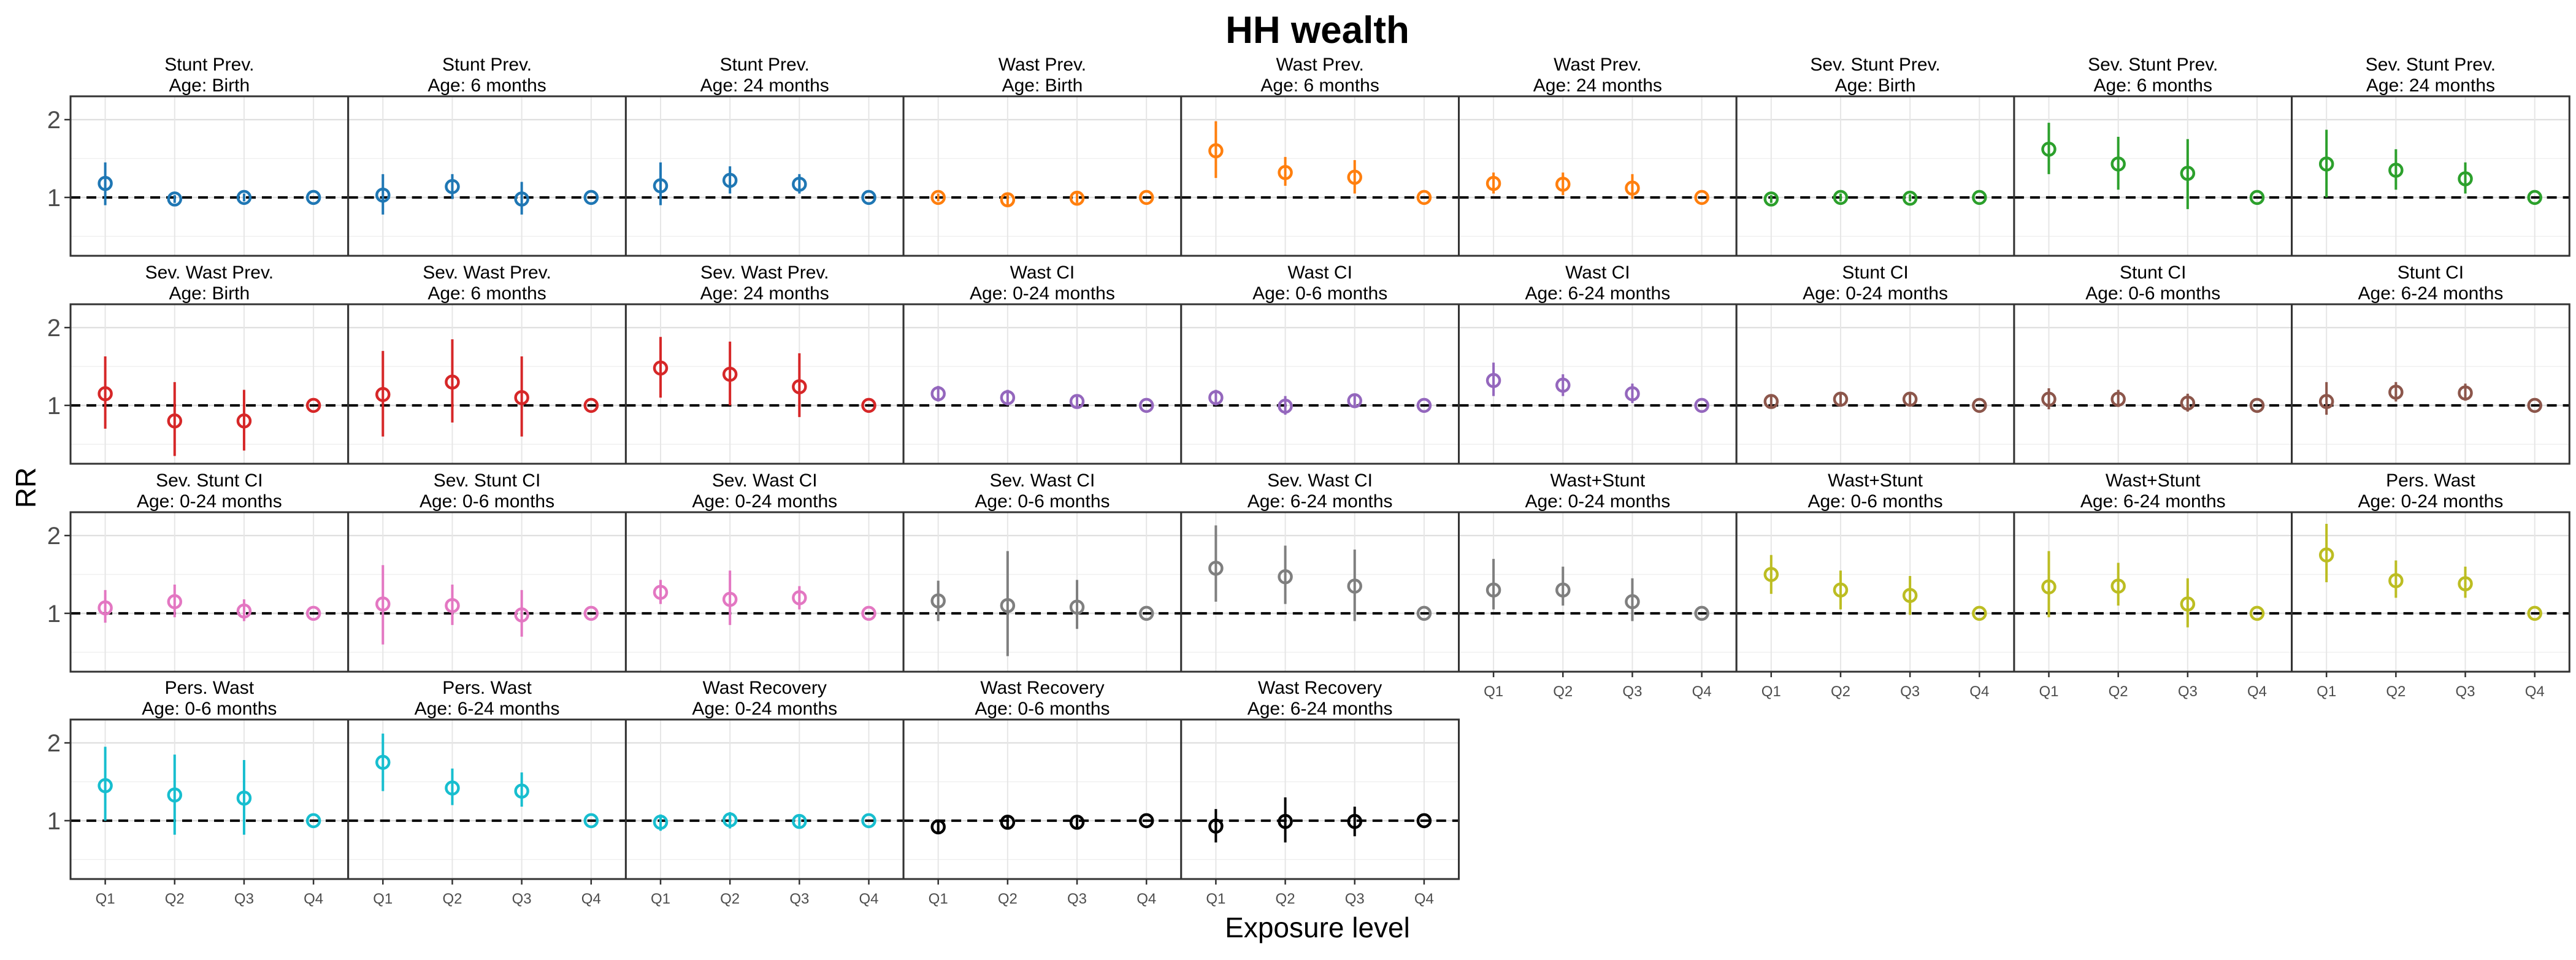 Image resolution: width=2576 pixels, height=960 pixels. Describe the element at coordinates (487, 273) in the screenshot. I see `panel-title: Sev. Wast Prev.` at that location.